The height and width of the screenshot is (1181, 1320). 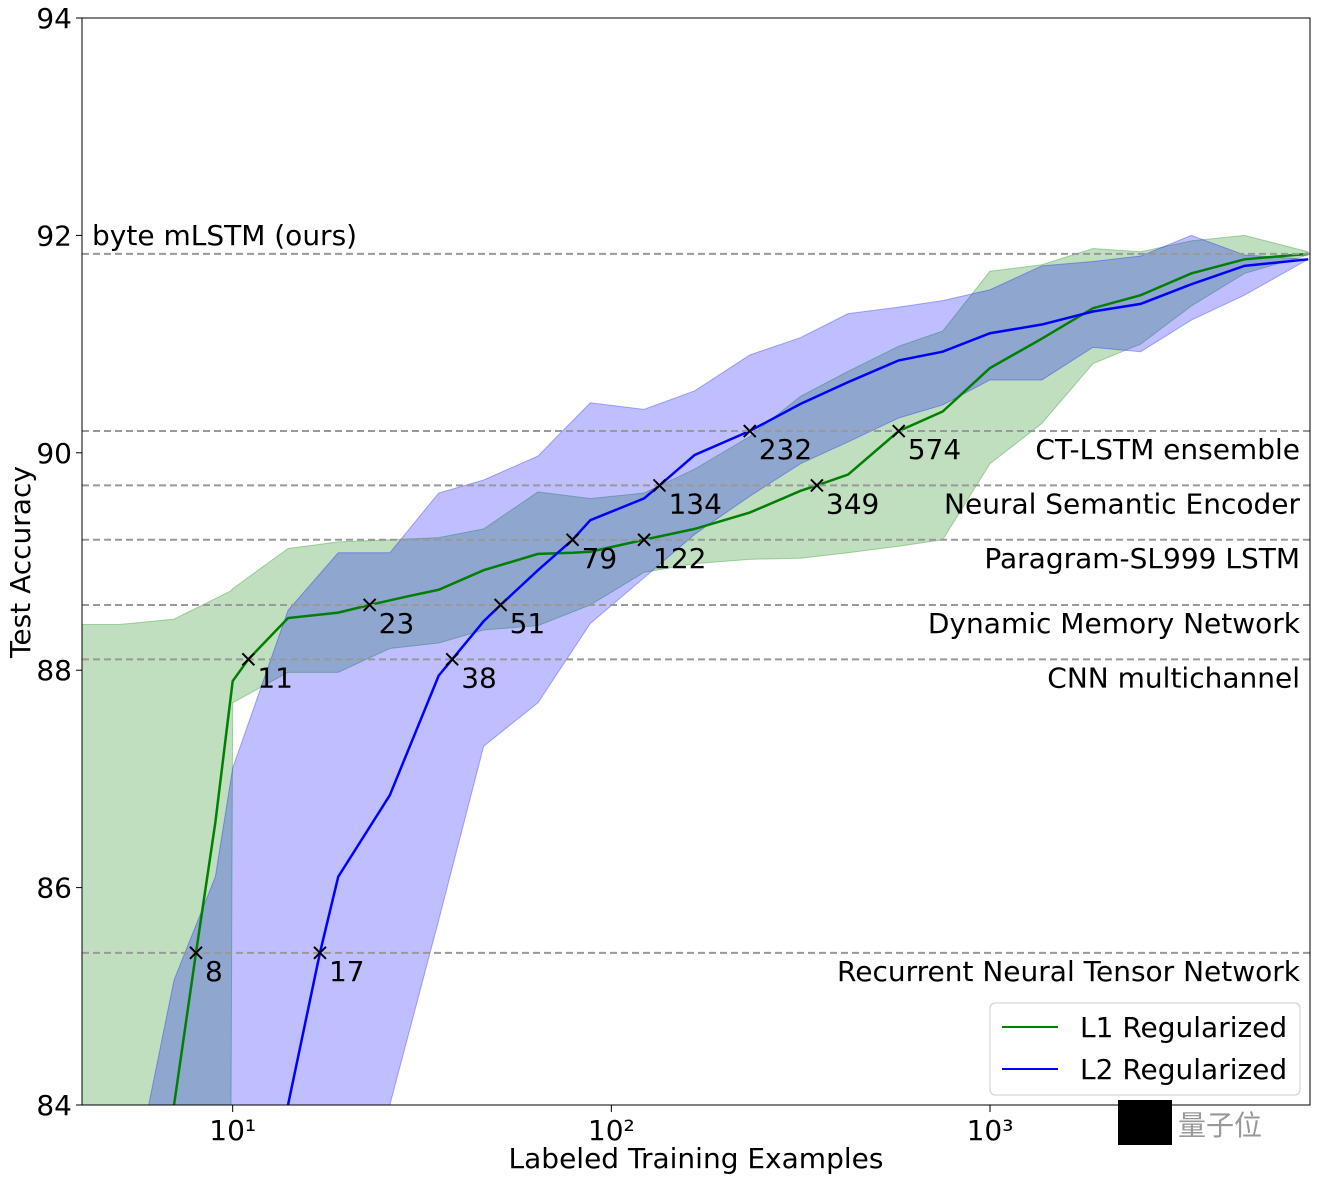 What do you see at coordinates (397, 623) in the screenshot?
I see `marker-label: 23` at bounding box center [397, 623].